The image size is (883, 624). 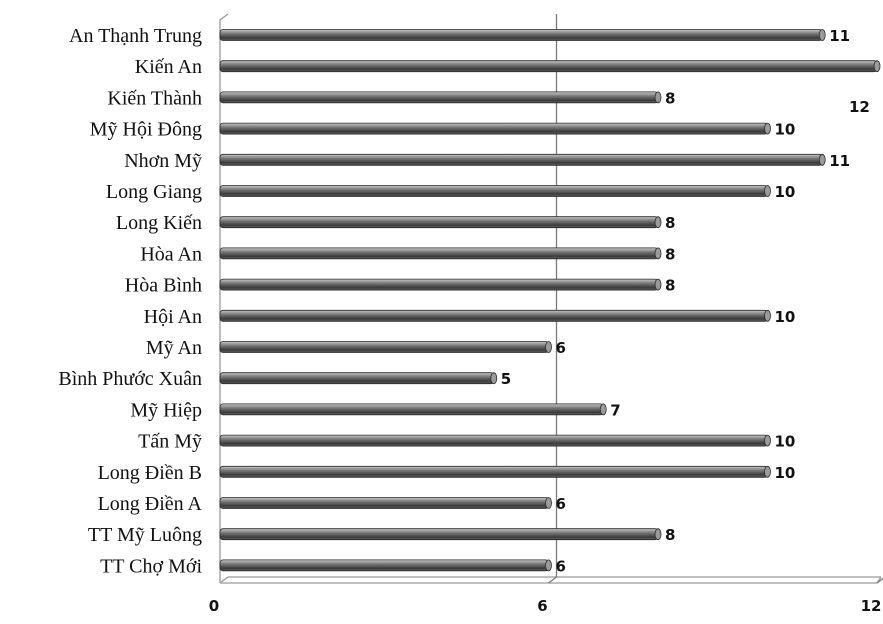 I want to click on category-label: Hòa An, so click(x=171, y=254).